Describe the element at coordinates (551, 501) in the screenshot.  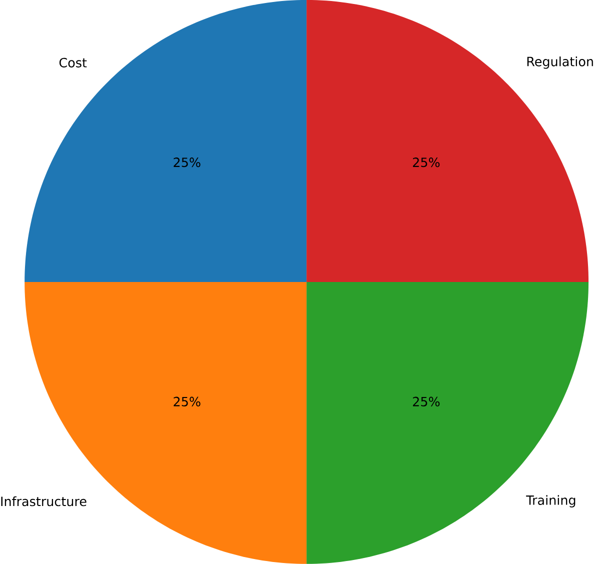
I see `slice-label: Training` at that location.